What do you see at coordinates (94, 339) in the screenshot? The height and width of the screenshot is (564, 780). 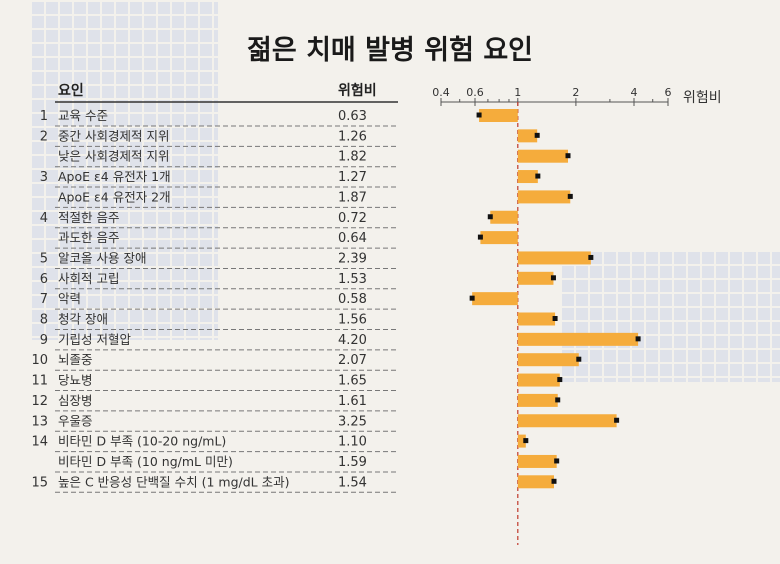 I see `row-label: 기립성 저혈압` at bounding box center [94, 339].